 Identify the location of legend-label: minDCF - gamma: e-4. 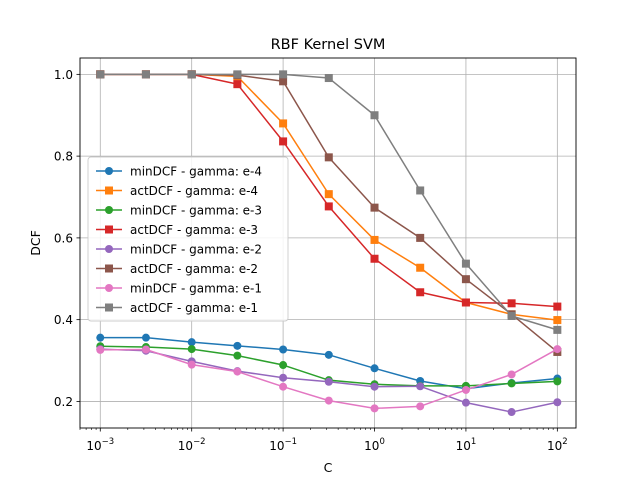
(196, 172).